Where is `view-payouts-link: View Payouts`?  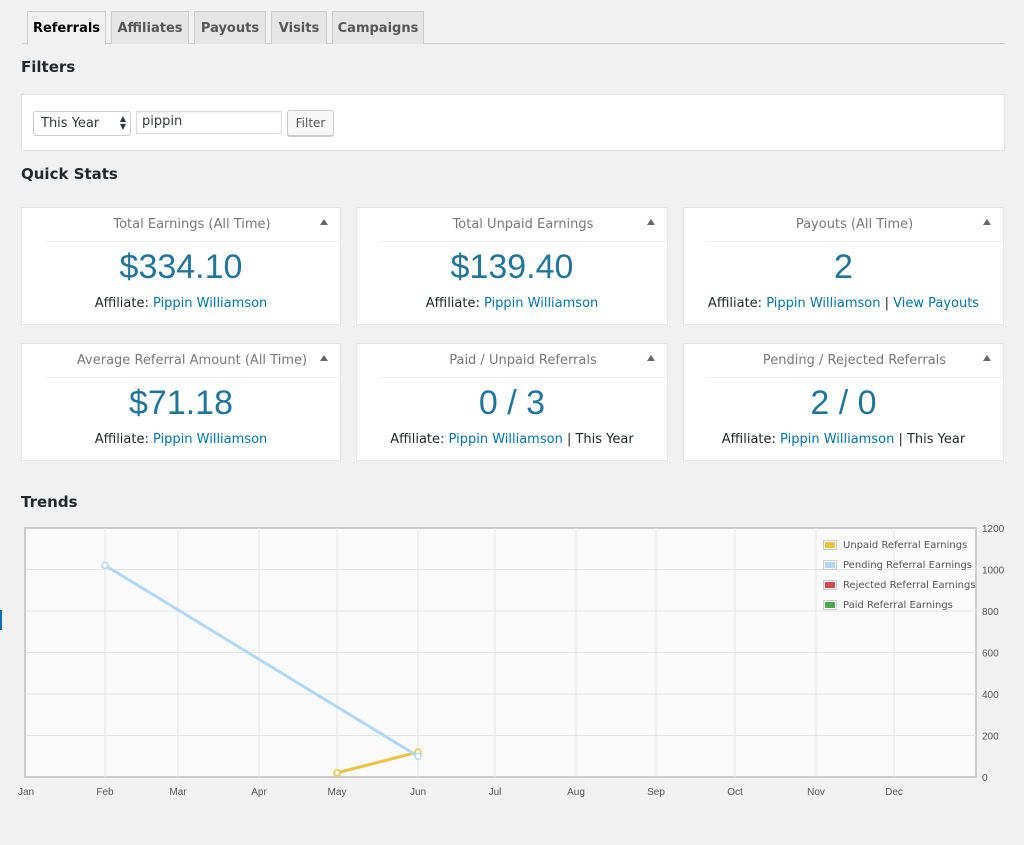
view-payouts-link: View Payouts is located at coordinates (936, 303).